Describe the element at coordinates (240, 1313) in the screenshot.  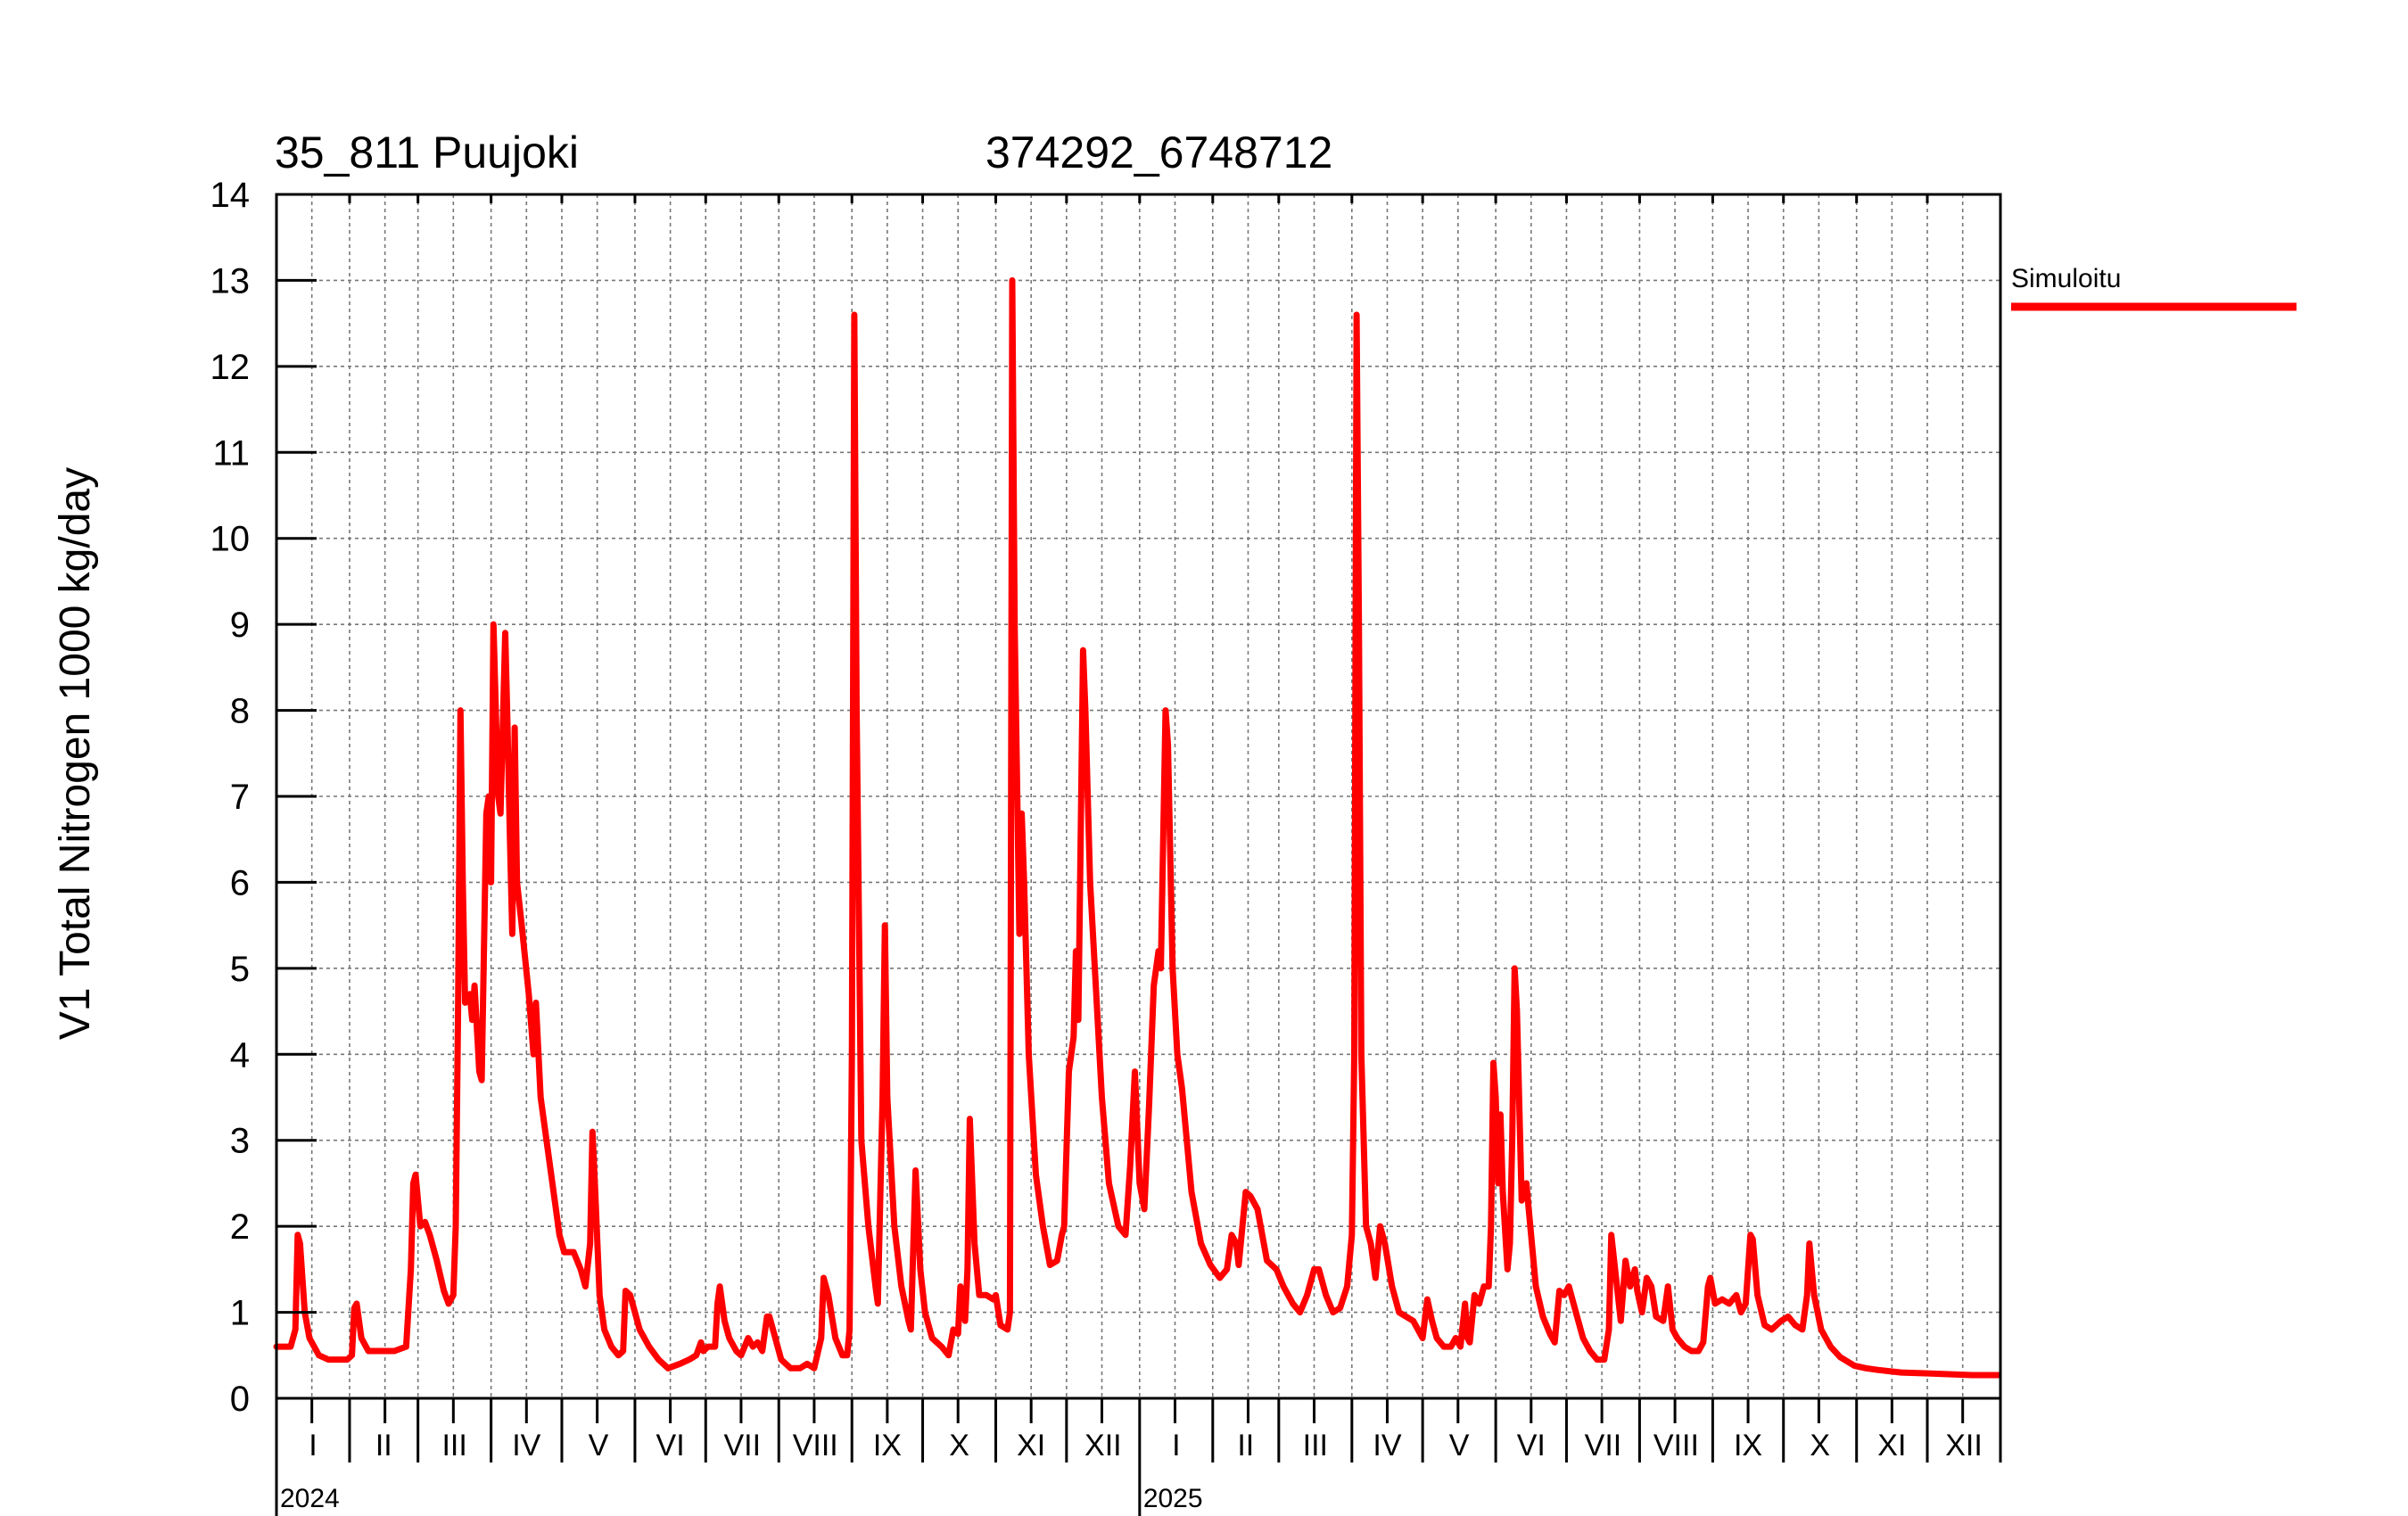
I see `y-tick-label: 1` at that location.